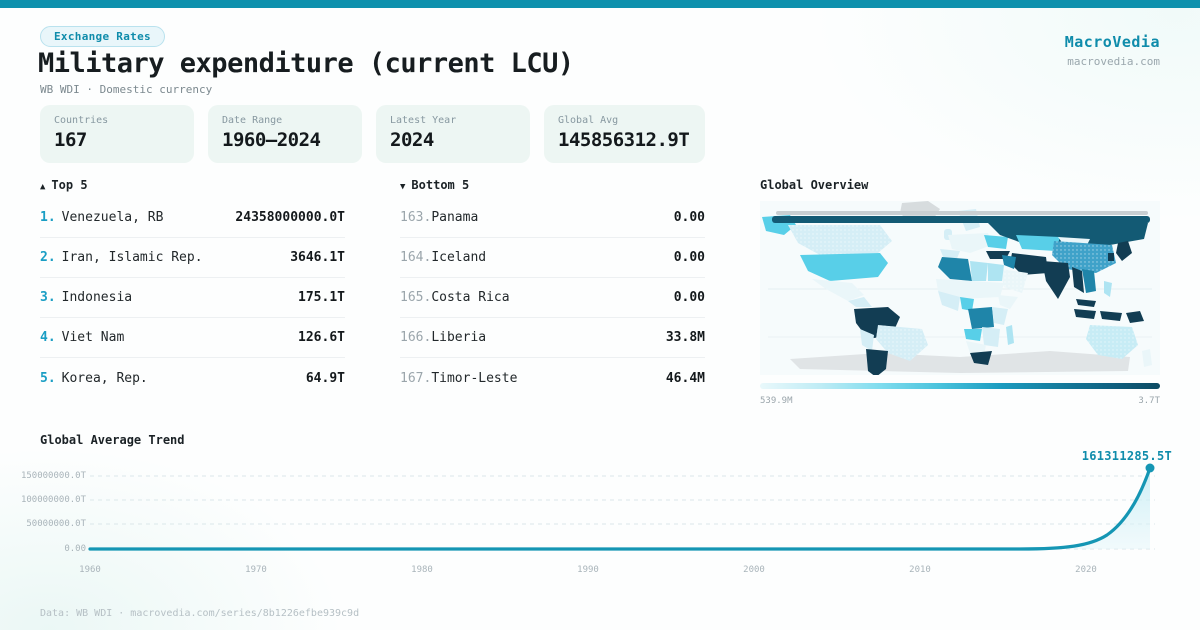 The width and height of the screenshot is (1200, 630). I want to click on country-value: 3646.1T, so click(317, 257).